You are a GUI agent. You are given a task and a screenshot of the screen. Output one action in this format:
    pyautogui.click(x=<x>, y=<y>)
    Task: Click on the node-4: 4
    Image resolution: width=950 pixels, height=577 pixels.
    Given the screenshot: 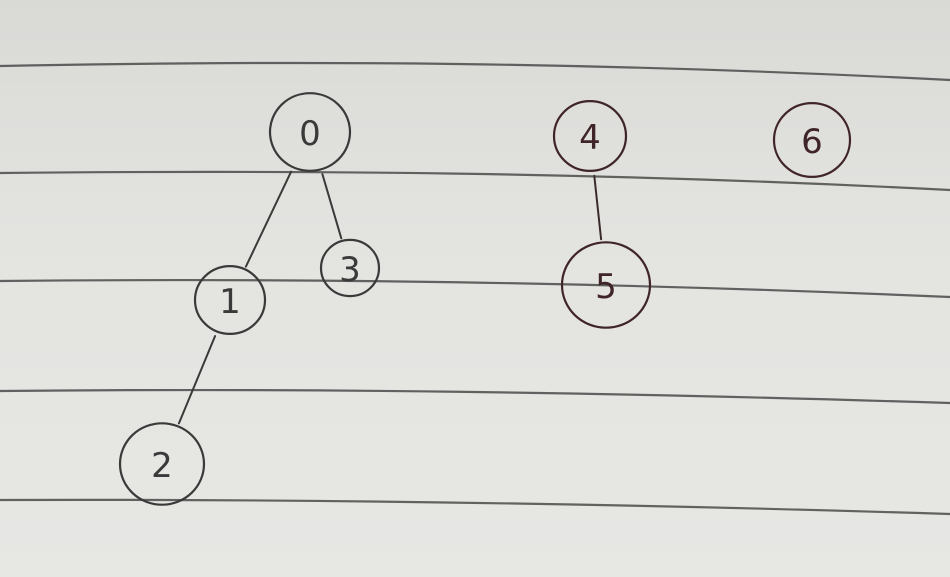 What is the action you would take?
    pyautogui.click(x=590, y=136)
    